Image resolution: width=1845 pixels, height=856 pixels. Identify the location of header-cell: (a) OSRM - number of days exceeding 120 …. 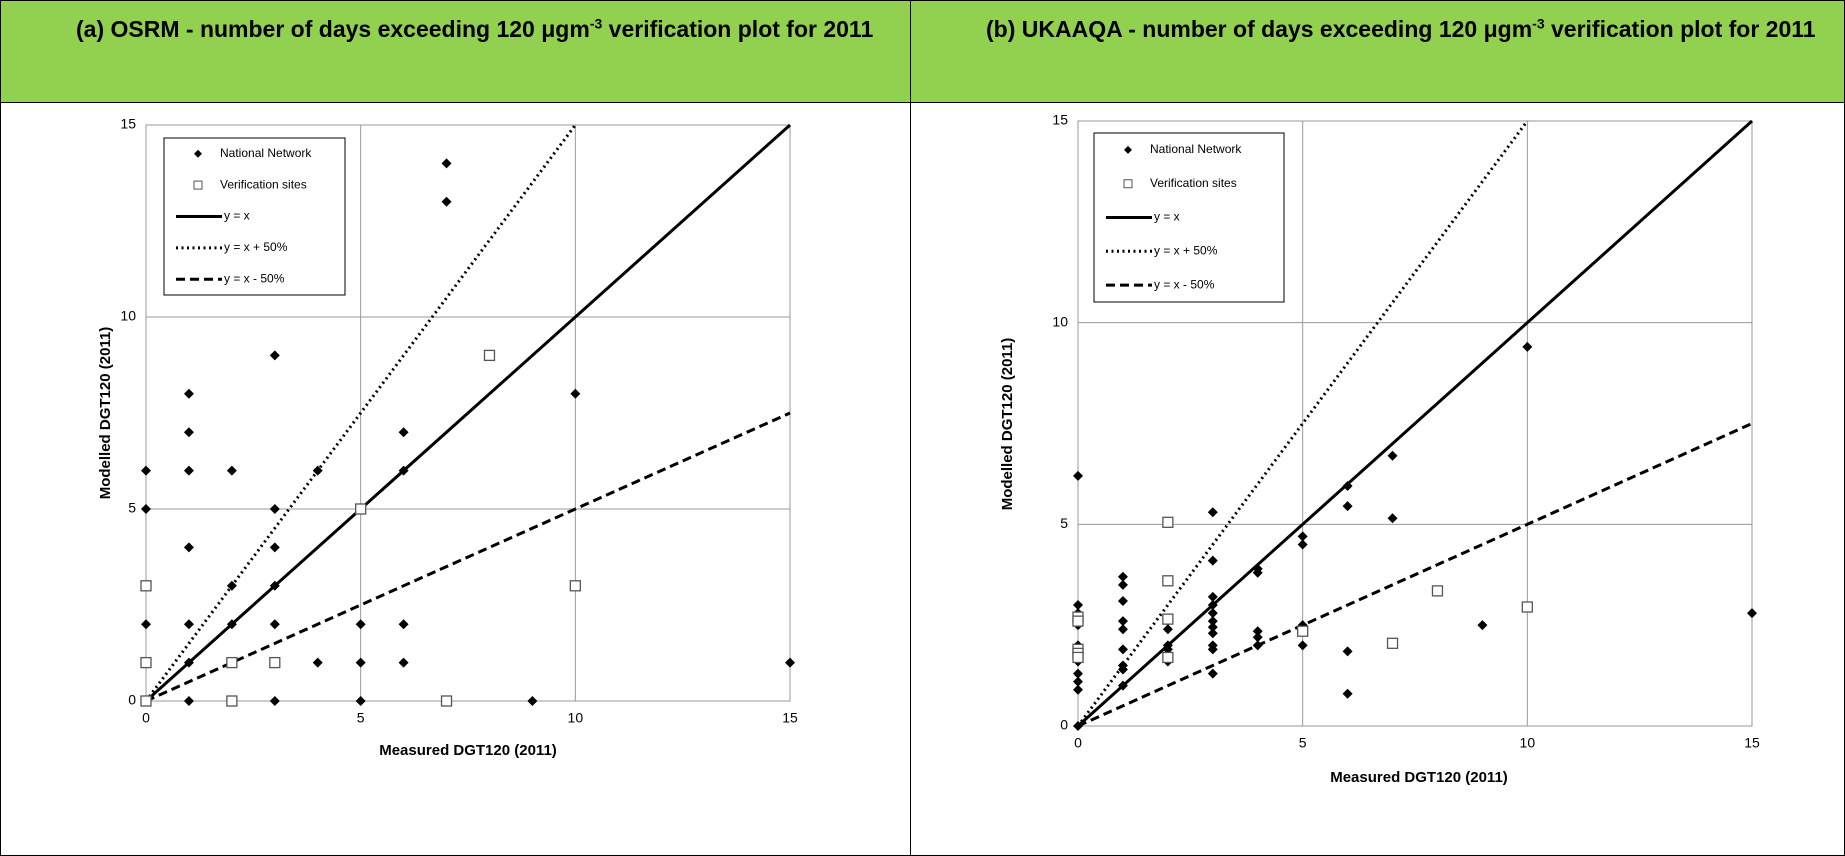
(455, 51).